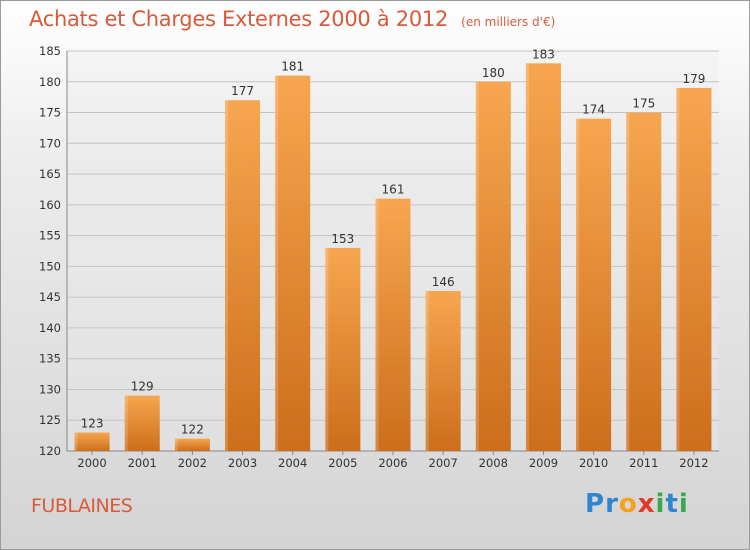 Image resolution: width=750 pixels, height=550 pixels. I want to click on data-label: 153, so click(342, 239).